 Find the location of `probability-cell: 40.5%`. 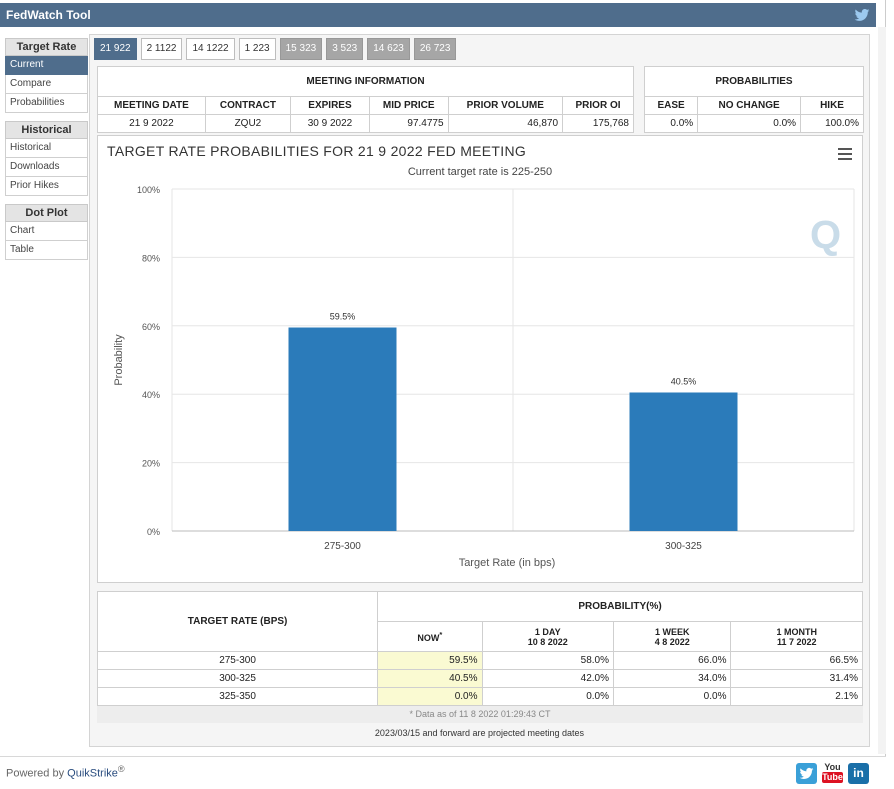

probability-cell: 40.5% is located at coordinates (430, 678).